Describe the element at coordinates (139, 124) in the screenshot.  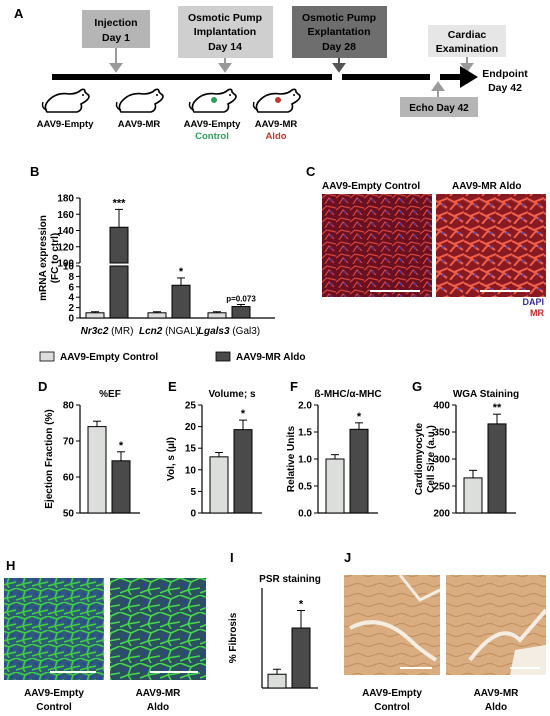
I see `svg-text: AAV9-MR` at that location.